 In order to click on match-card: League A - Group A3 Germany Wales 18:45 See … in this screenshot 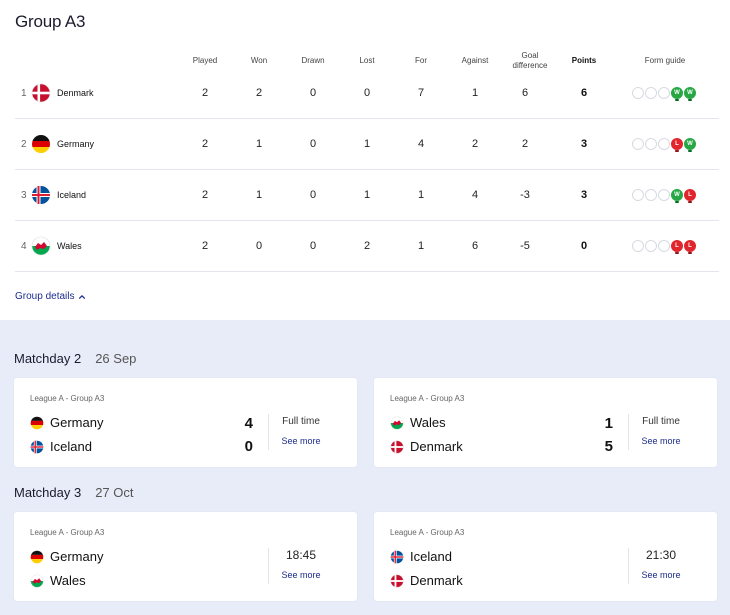, I will do `click(185, 556)`.